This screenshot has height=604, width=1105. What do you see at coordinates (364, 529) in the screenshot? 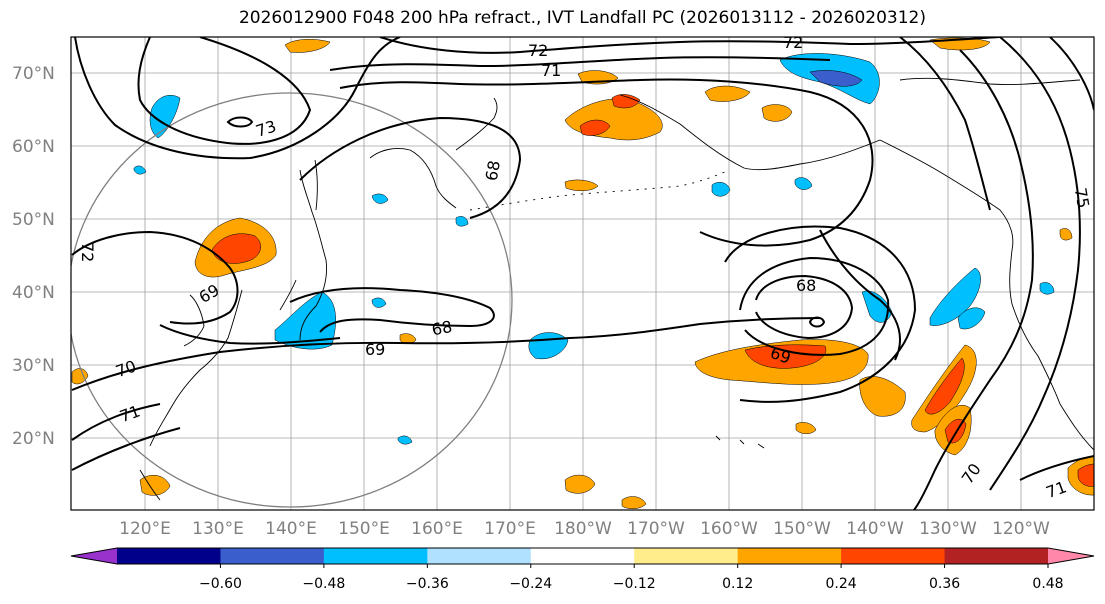
I see `lon-label: 150°E` at bounding box center [364, 529].